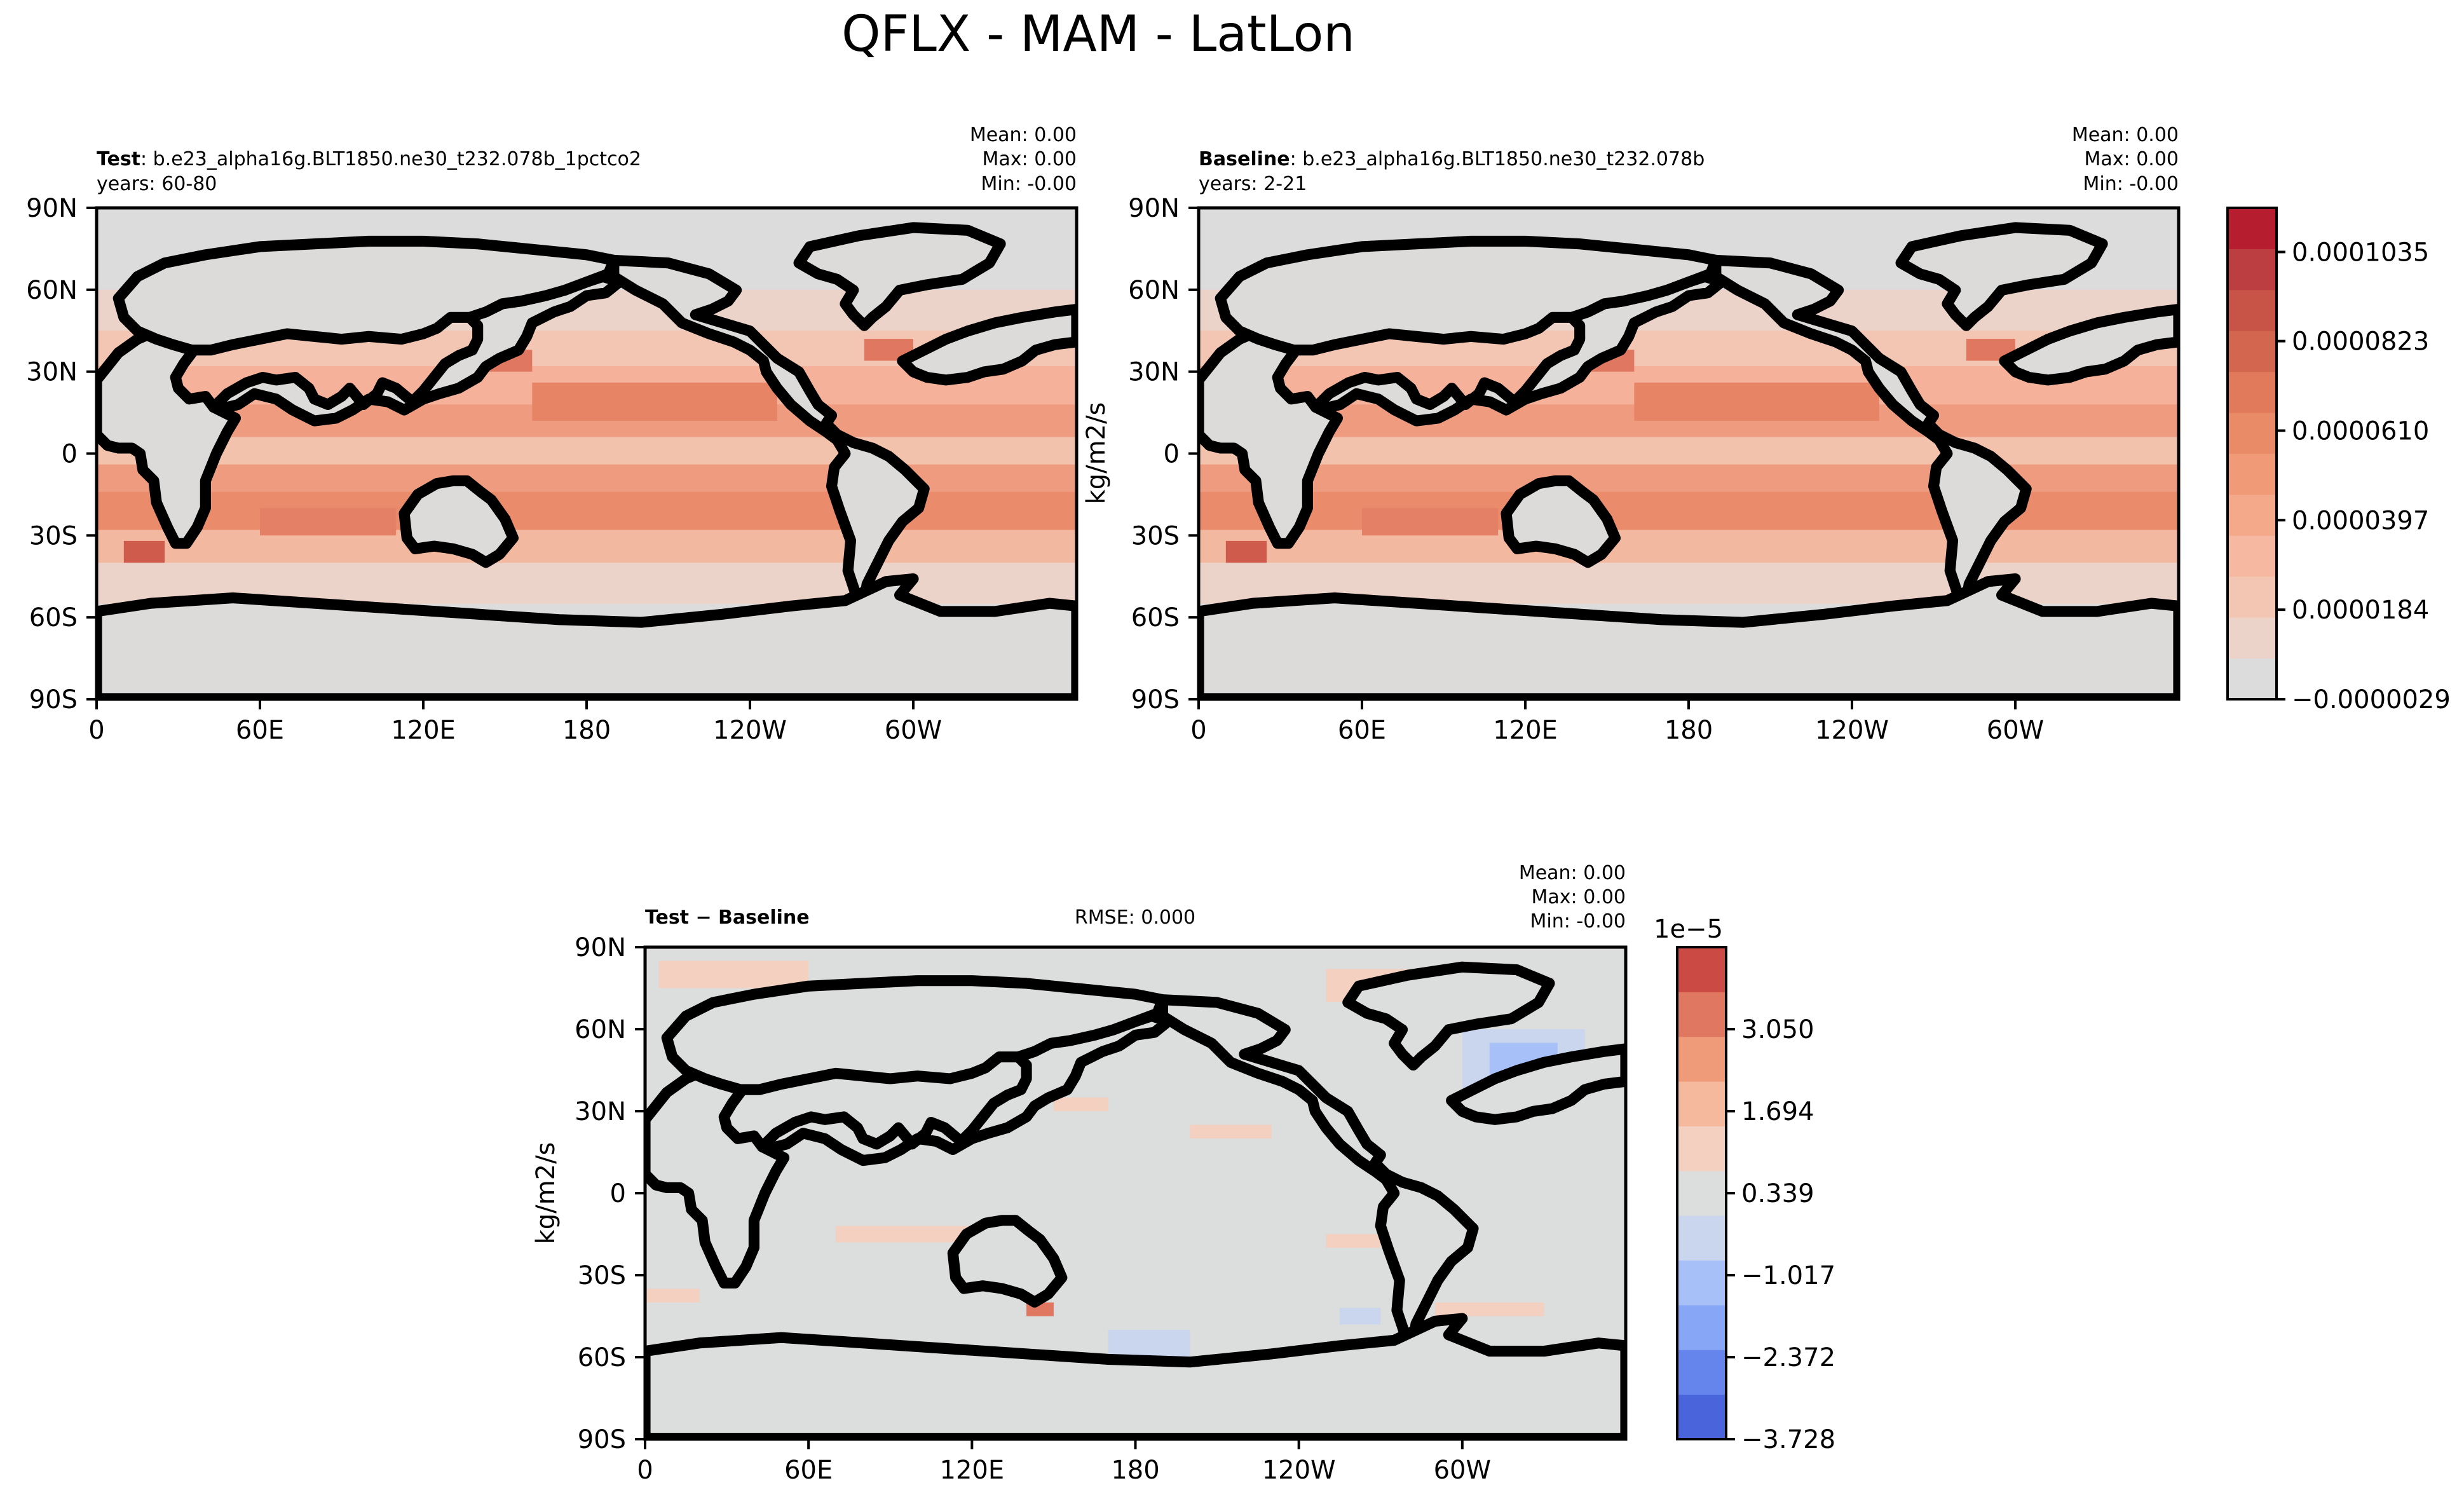  What do you see at coordinates (1579, 897) in the screenshot?
I see `difference-max: Max: 0.00` at bounding box center [1579, 897].